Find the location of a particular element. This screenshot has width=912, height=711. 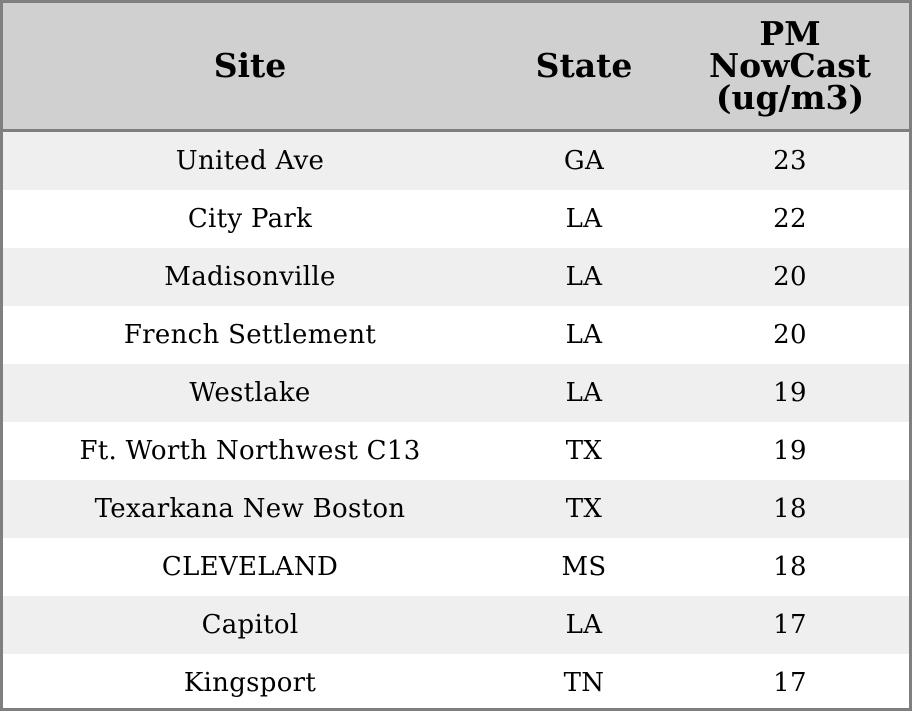

cell-site: United Ave is located at coordinates (250, 160).